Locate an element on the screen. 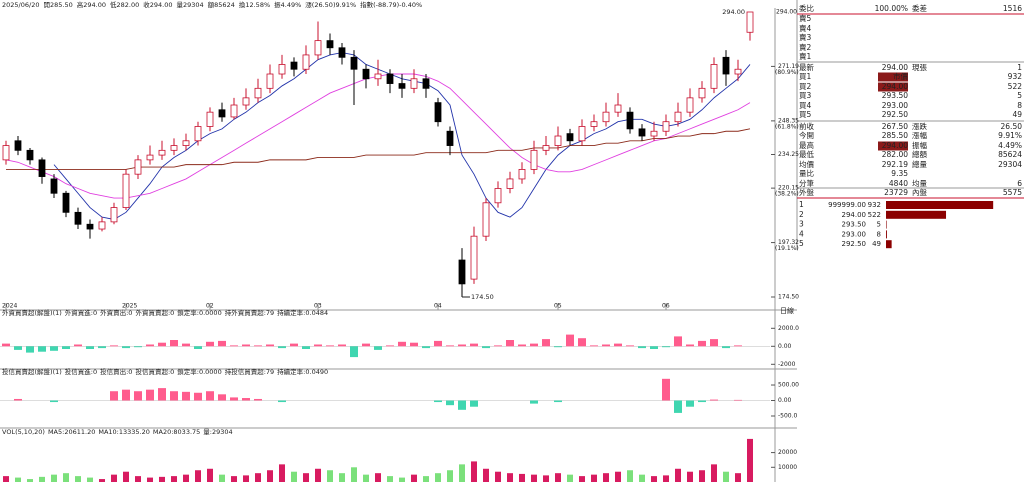 This screenshot has width=1024, height=482. panel-title: VOL(5,10,20) is located at coordinates (23, 432).